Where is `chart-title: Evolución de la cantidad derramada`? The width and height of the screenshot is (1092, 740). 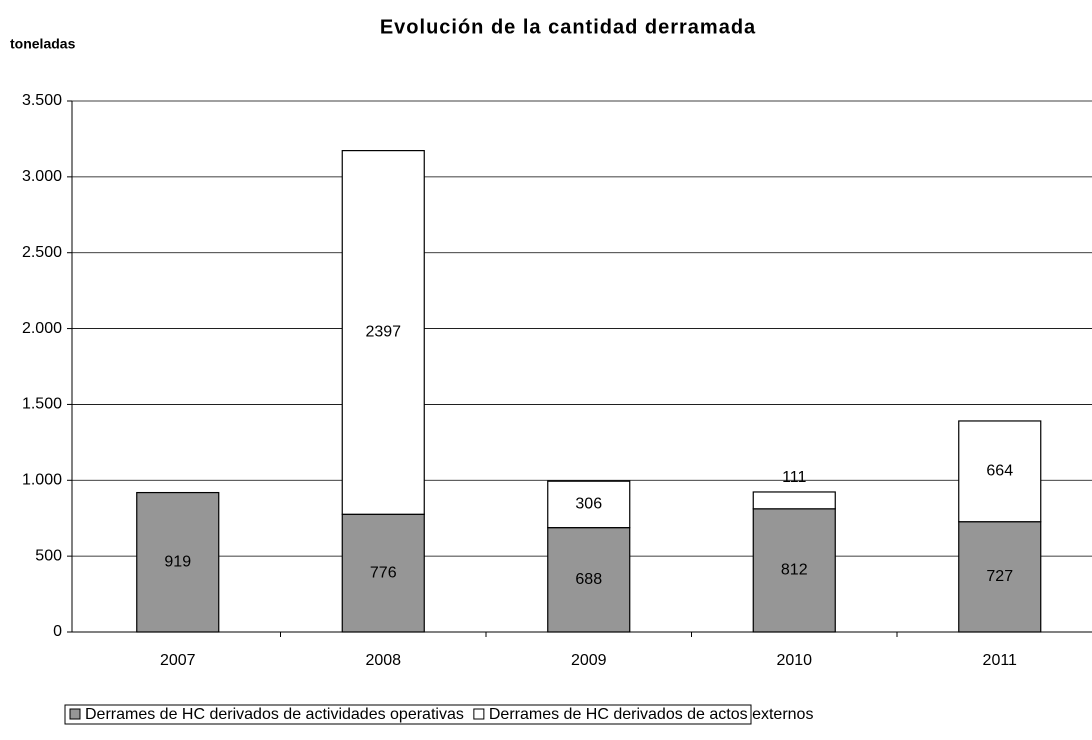 chart-title: Evolución de la cantidad derramada is located at coordinates (568, 27).